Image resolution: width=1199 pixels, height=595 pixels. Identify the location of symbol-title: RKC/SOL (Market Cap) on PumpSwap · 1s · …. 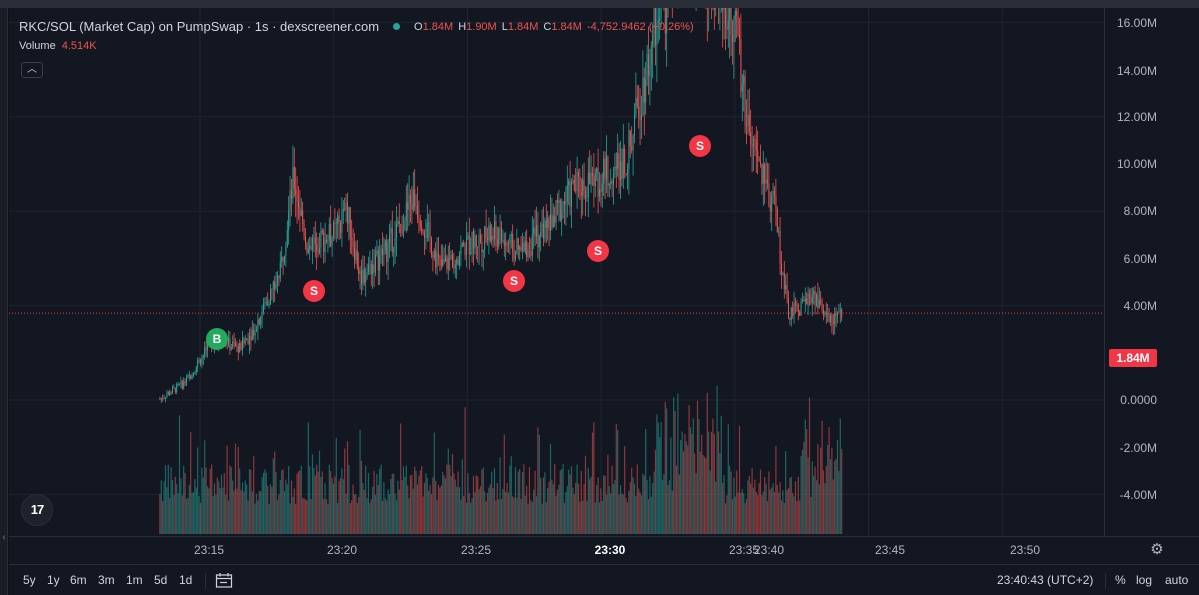
(199, 26).